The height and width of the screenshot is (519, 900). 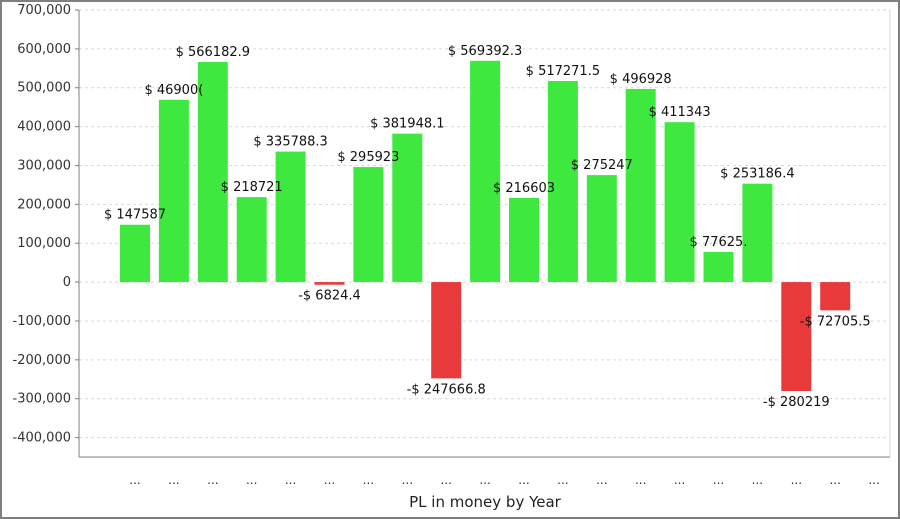 I want to click on data-label: $ 218721, so click(x=252, y=187).